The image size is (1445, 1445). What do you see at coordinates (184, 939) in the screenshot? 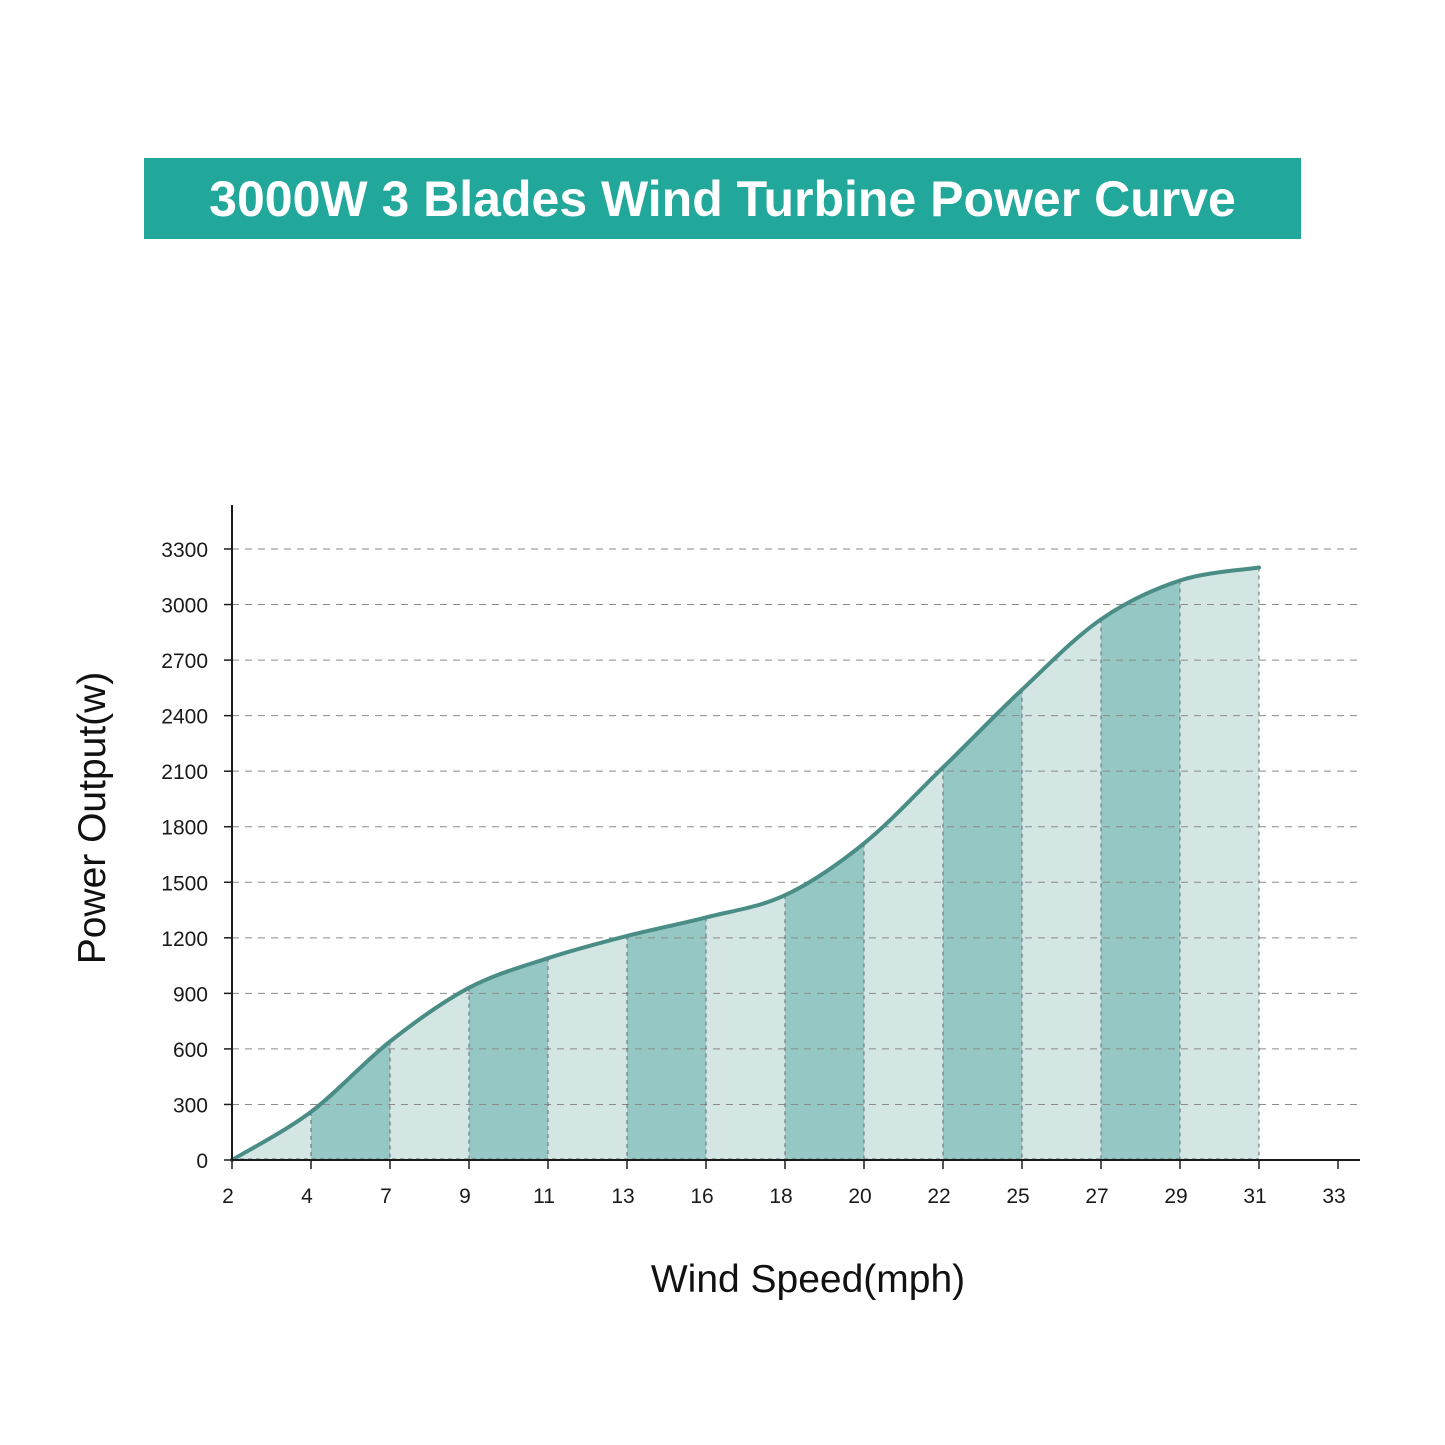
I see `y-tick-label: 1200` at bounding box center [184, 939].